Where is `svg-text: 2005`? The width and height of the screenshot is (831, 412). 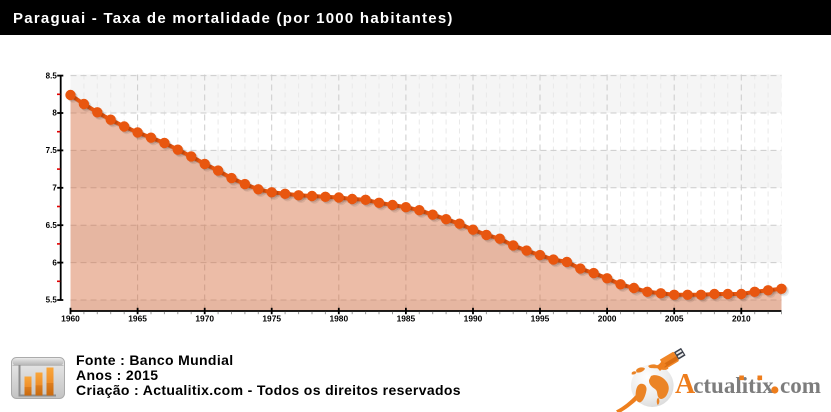
svg-text: 2005 is located at coordinates (674, 319).